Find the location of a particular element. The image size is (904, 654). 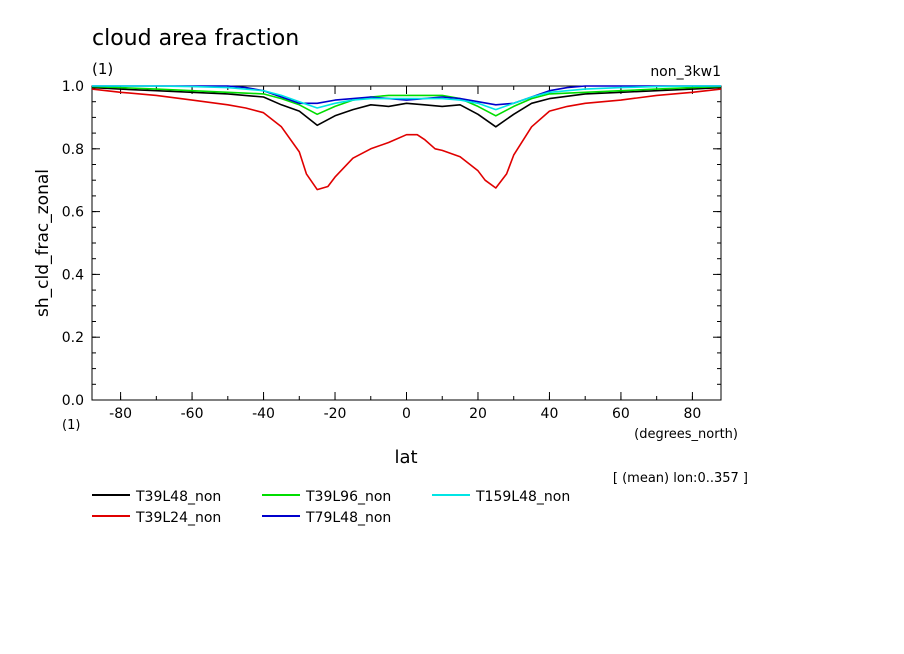

chart-subtitle-right: non_3kw1 is located at coordinates (685, 72).